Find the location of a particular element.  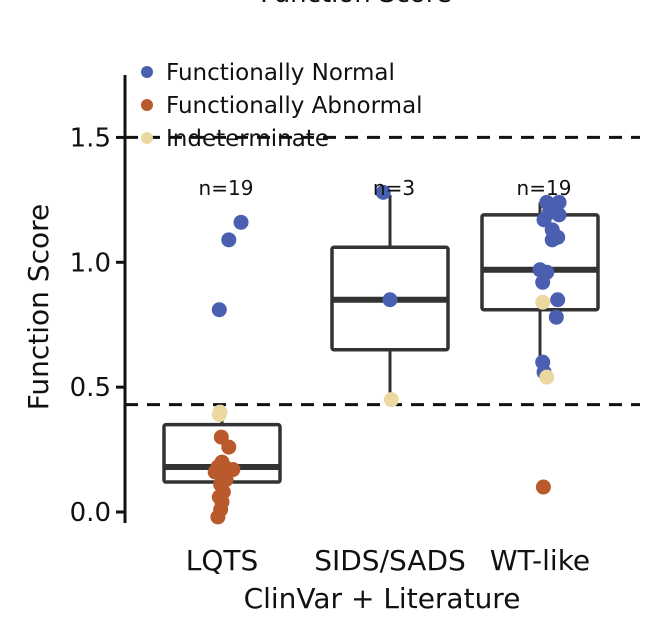

category-label: LQTS is located at coordinates (222, 560).